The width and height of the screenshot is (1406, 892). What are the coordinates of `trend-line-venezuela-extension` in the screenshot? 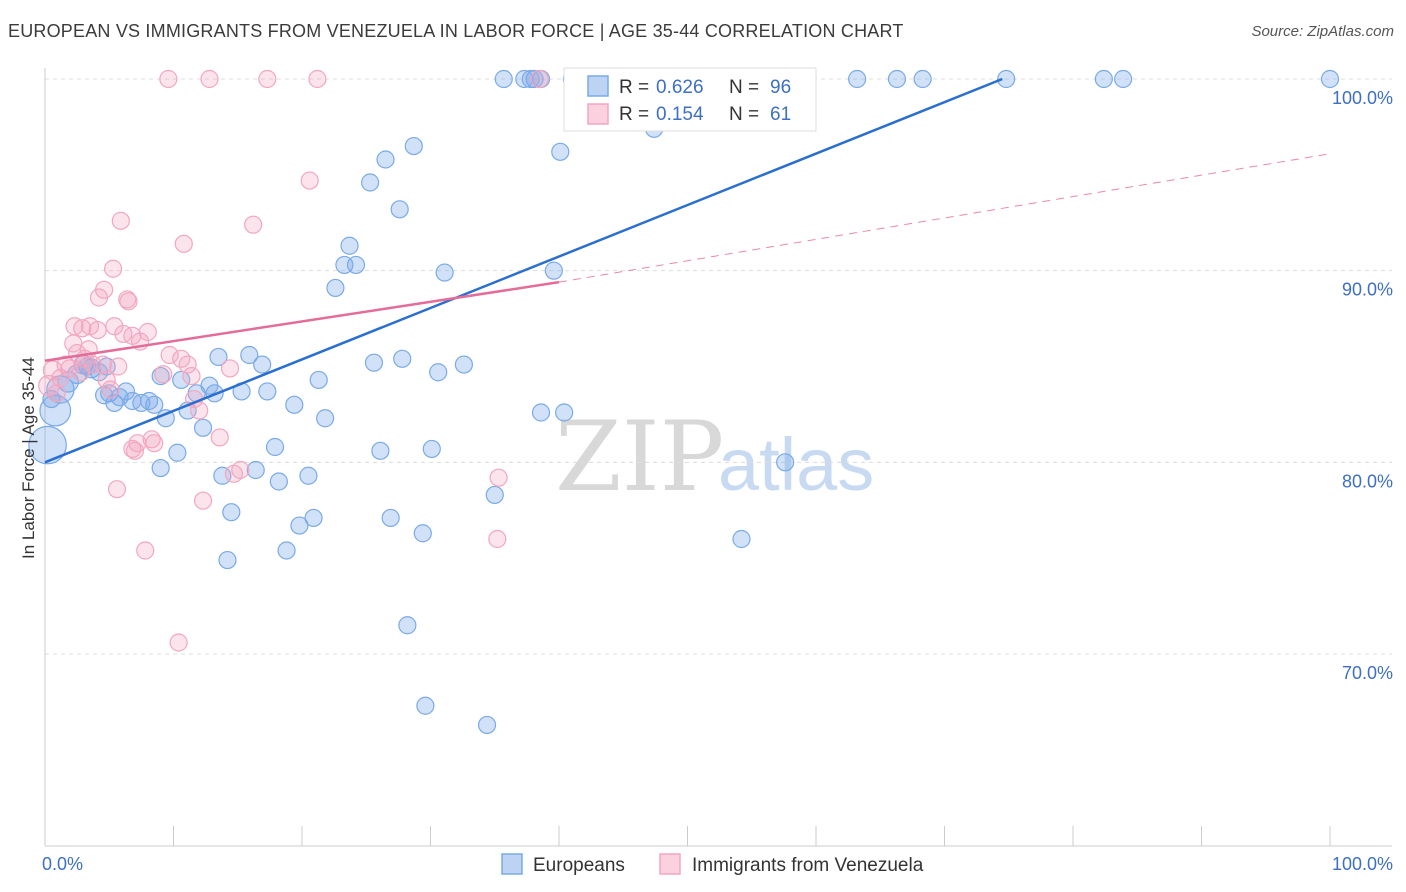 It's located at (944, 218).